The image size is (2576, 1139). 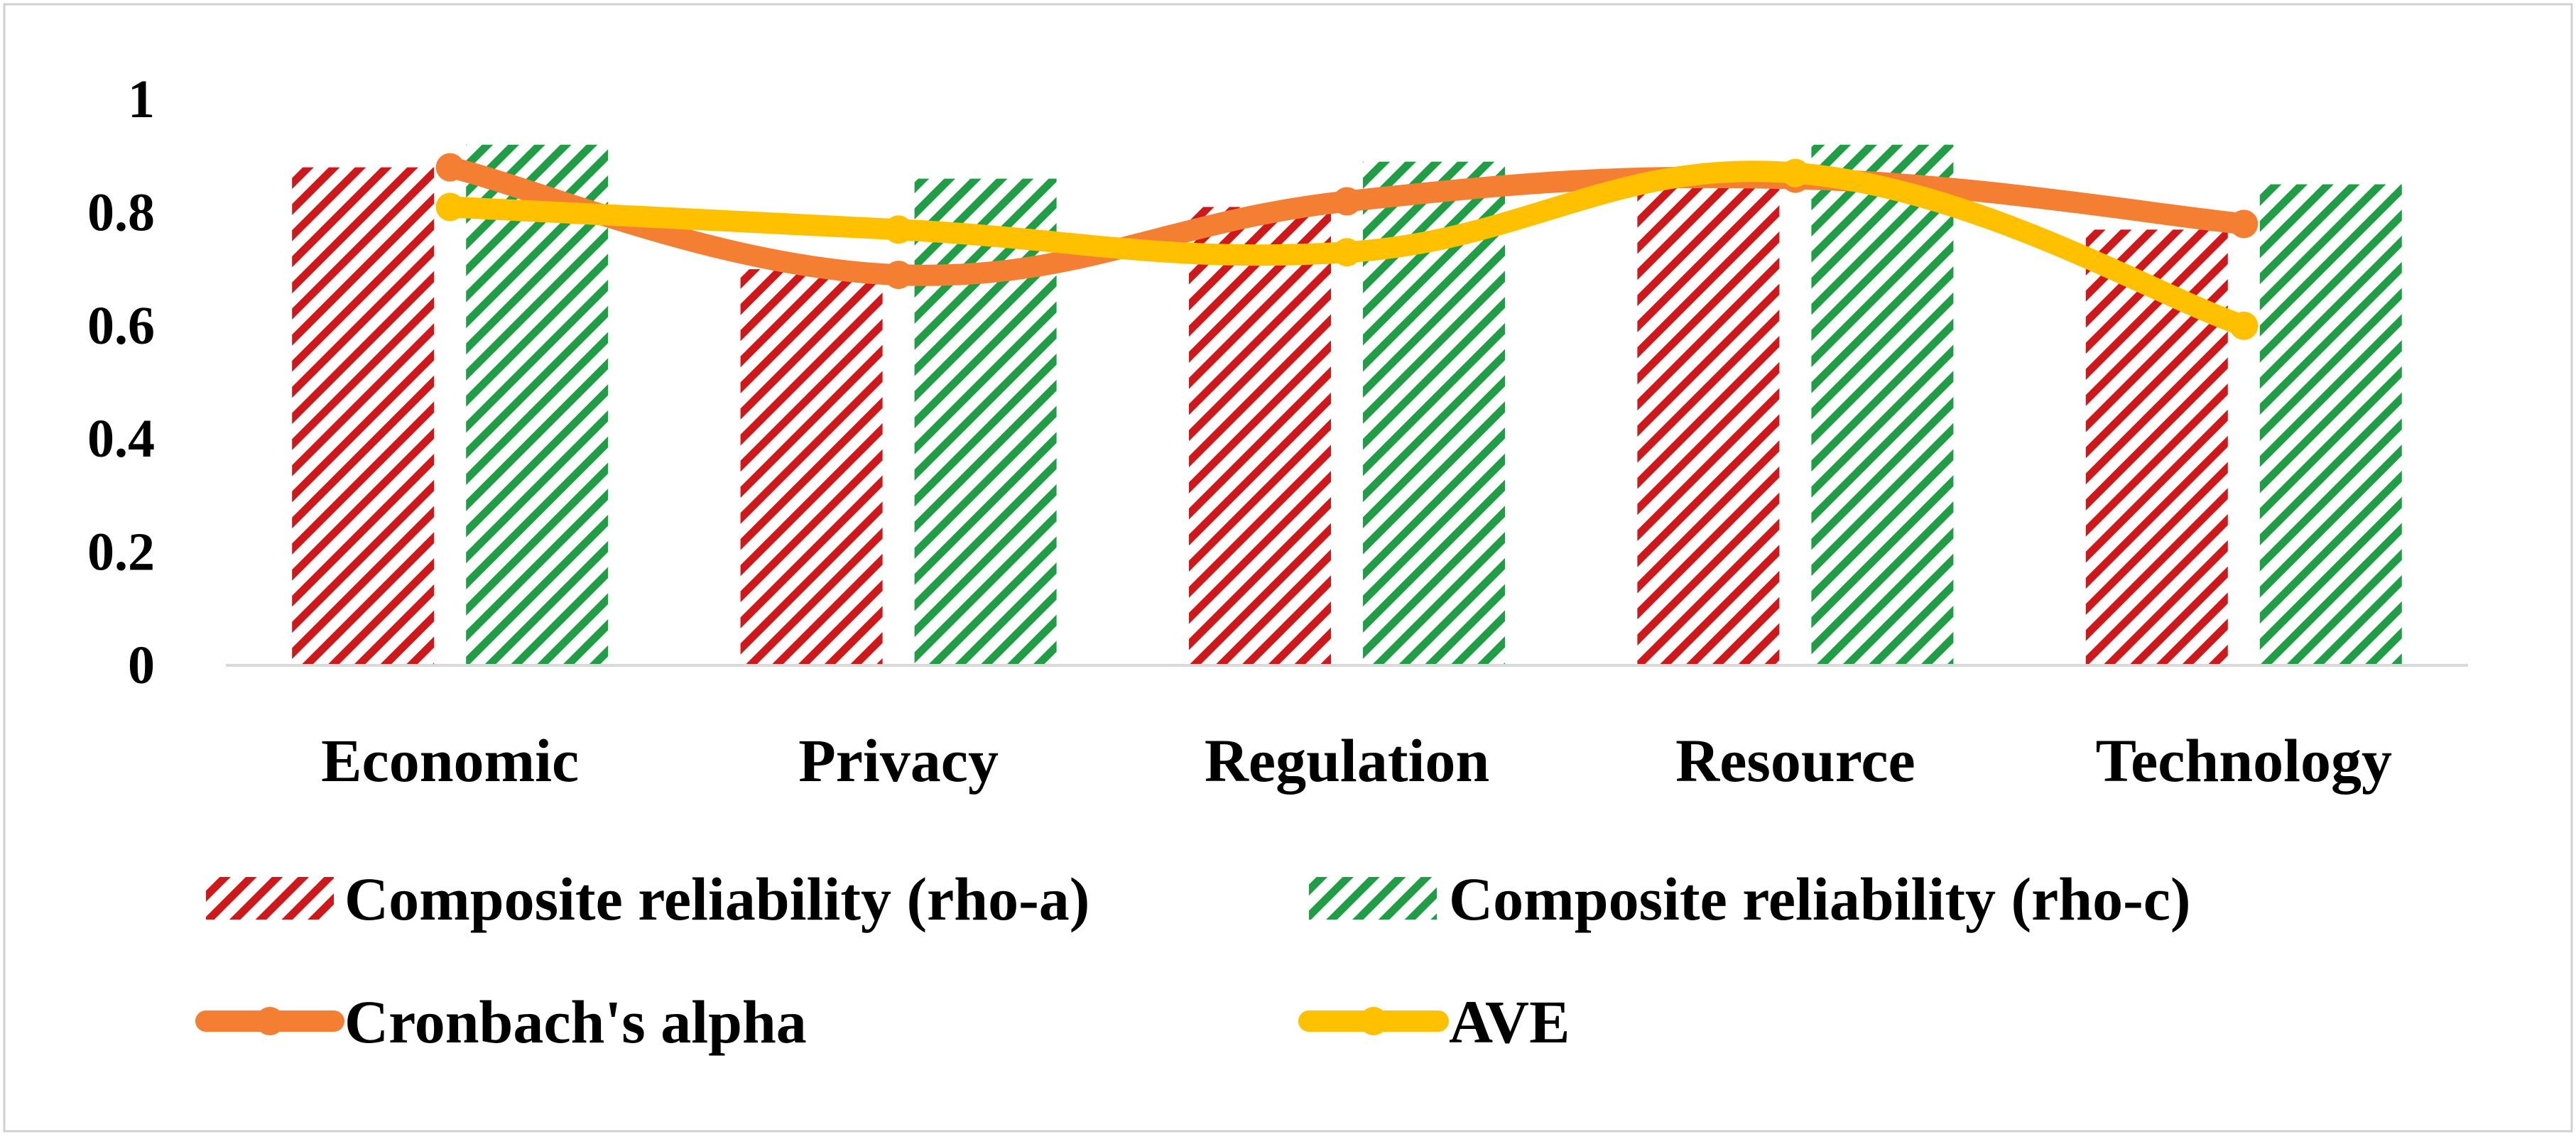 What do you see at coordinates (899, 275) in the screenshot?
I see `point-cronbach-alpha-privacy` at bounding box center [899, 275].